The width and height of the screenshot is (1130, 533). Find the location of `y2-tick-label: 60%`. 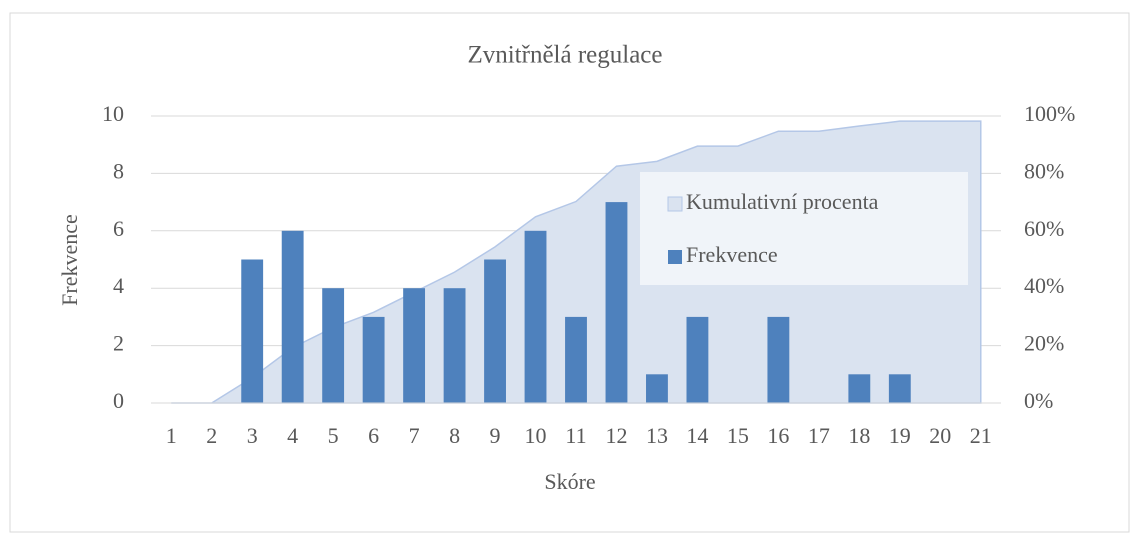

y2-tick-label: 60% is located at coordinates (1044, 228).